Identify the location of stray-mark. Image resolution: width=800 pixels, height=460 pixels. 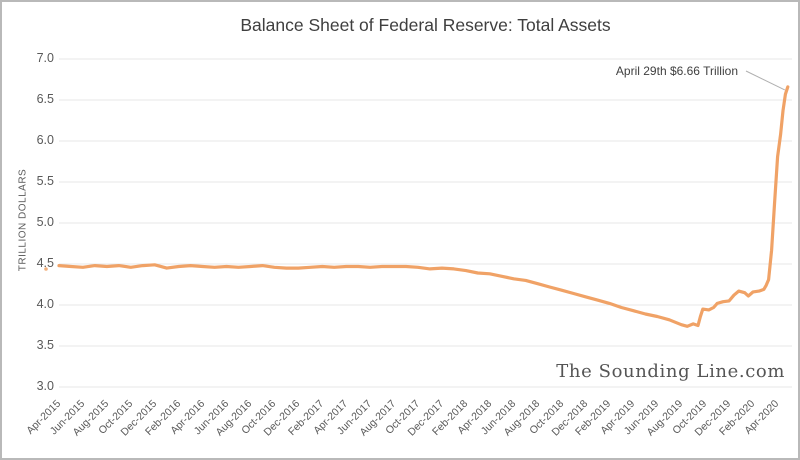
(46, 269).